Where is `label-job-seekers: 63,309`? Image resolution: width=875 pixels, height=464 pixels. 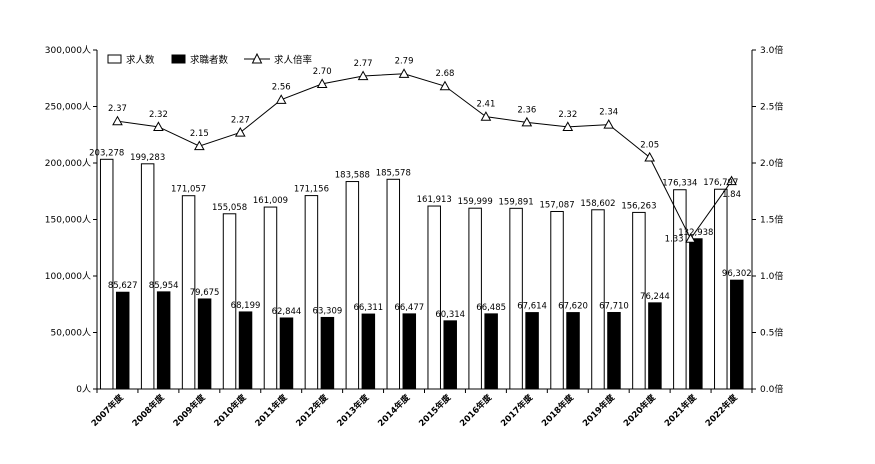
label-job-seekers: 63,309 is located at coordinates (328, 311).